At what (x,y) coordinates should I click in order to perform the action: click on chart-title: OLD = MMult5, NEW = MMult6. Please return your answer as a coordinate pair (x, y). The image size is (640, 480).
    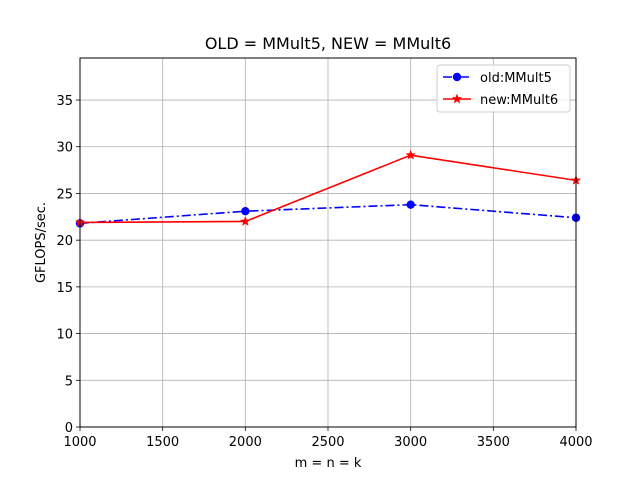
    Looking at the image, I should click on (328, 43).